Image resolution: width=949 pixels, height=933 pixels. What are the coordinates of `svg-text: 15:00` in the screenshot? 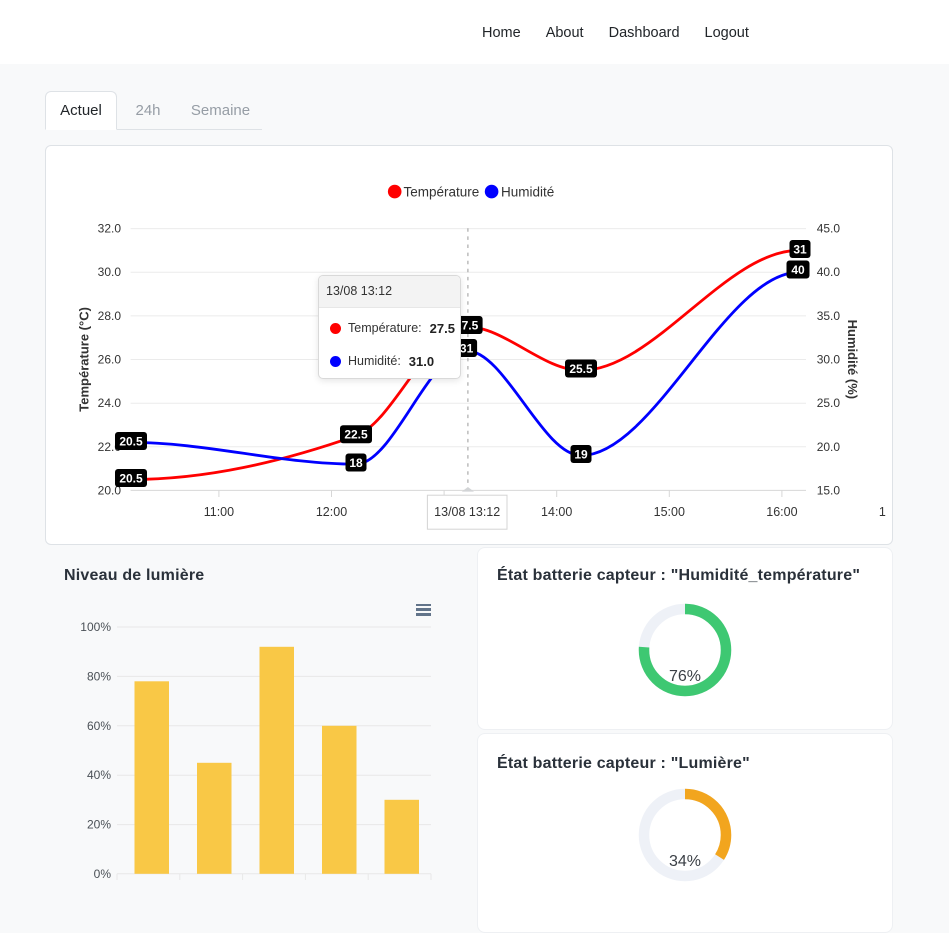 It's located at (669, 512).